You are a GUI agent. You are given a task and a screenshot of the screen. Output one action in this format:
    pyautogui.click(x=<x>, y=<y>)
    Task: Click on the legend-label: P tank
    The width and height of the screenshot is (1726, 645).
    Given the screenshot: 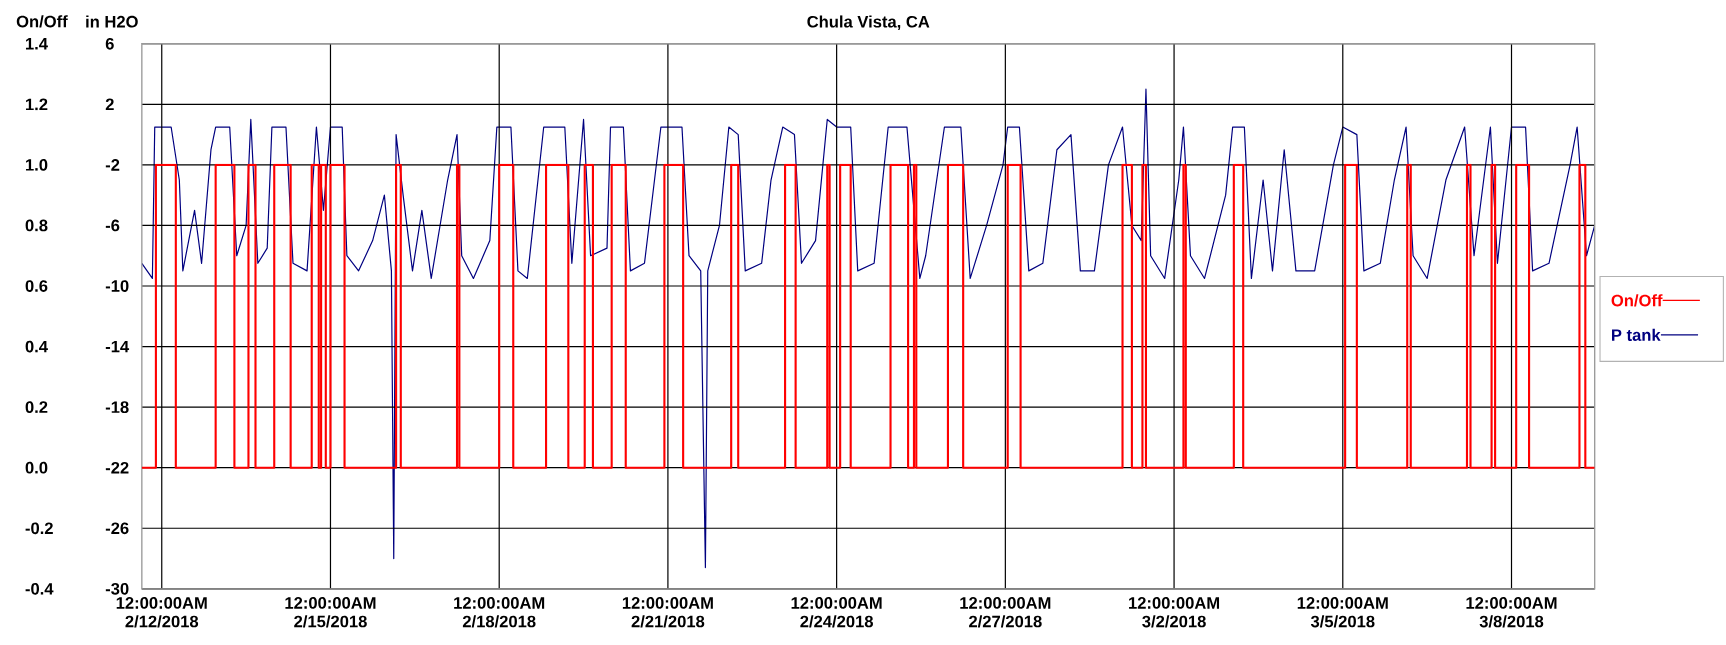 What is the action you would take?
    pyautogui.click(x=1636, y=335)
    